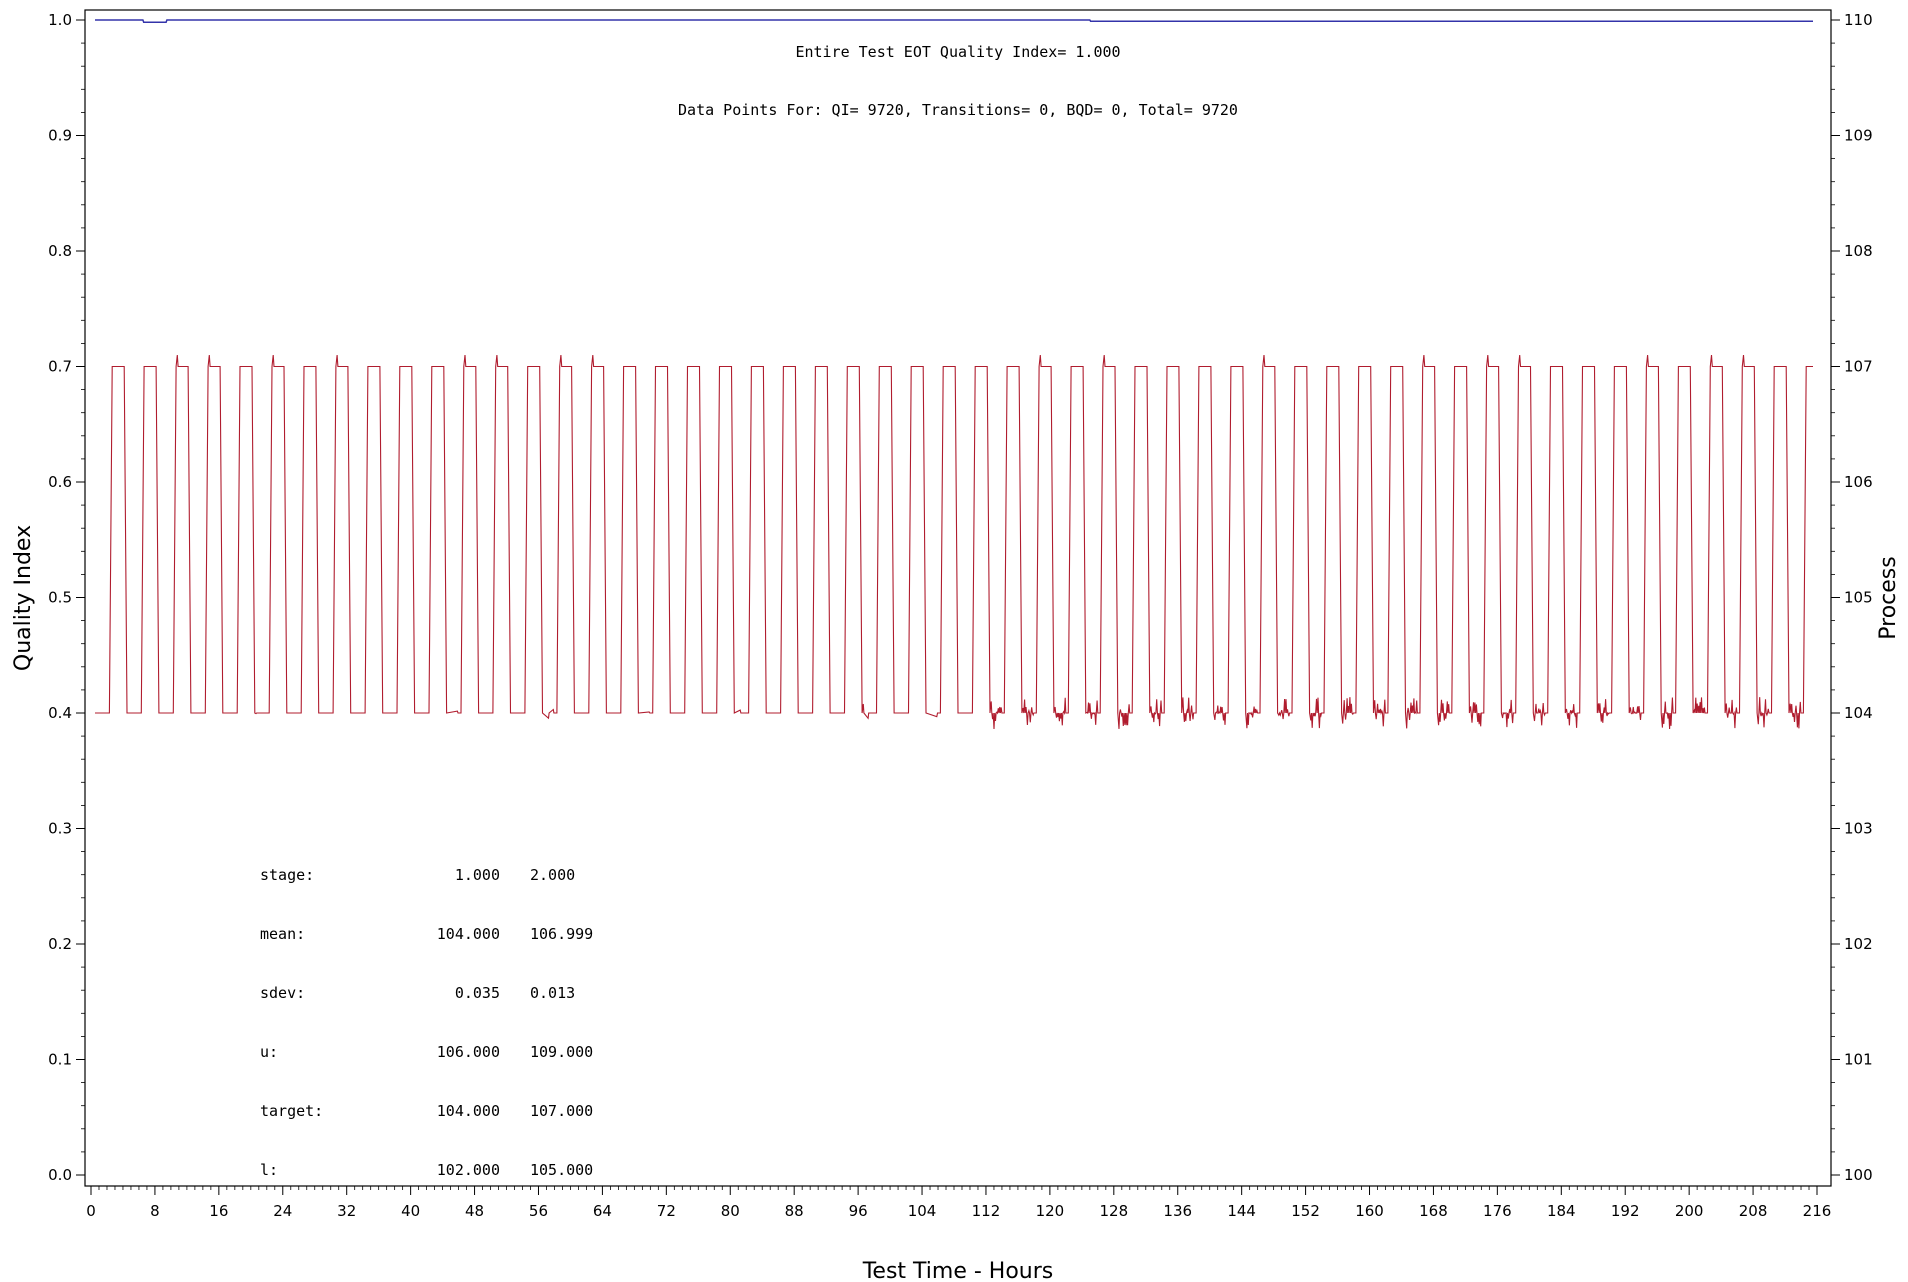 The width and height of the screenshot is (1908, 1282). What do you see at coordinates (561, 1052) in the screenshot?
I see `stats-stage2-value: 109.000` at bounding box center [561, 1052].